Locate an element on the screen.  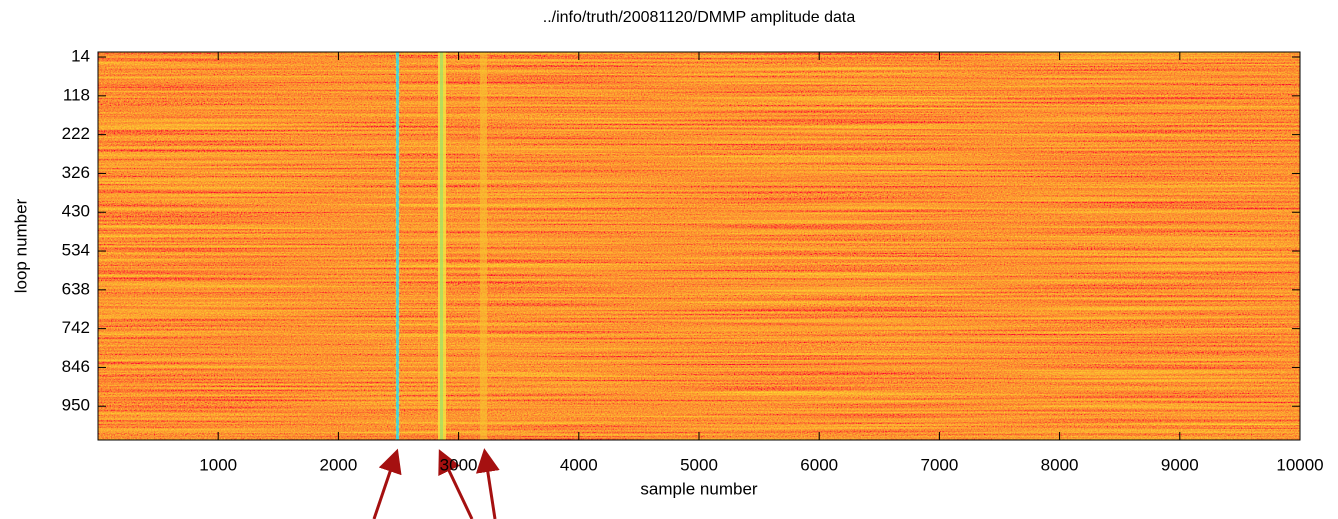
x-tick-label: 2000 is located at coordinates (338, 464).